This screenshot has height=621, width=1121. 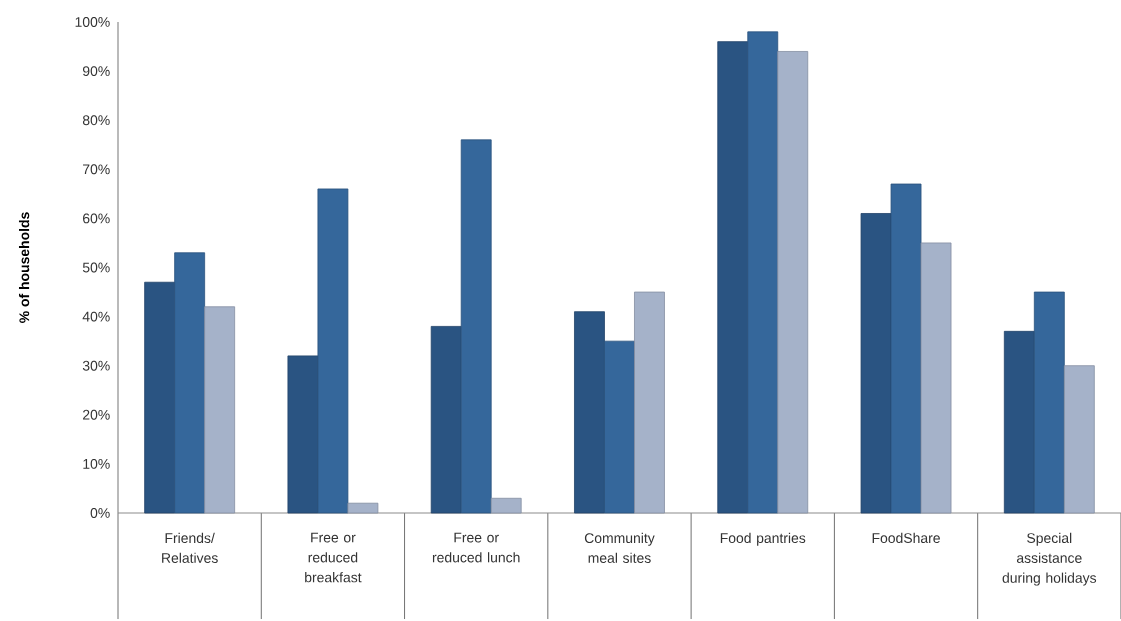 What do you see at coordinates (96, 414) in the screenshot?
I see `y-tick-label: 20%` at bounding box center [96, 414].